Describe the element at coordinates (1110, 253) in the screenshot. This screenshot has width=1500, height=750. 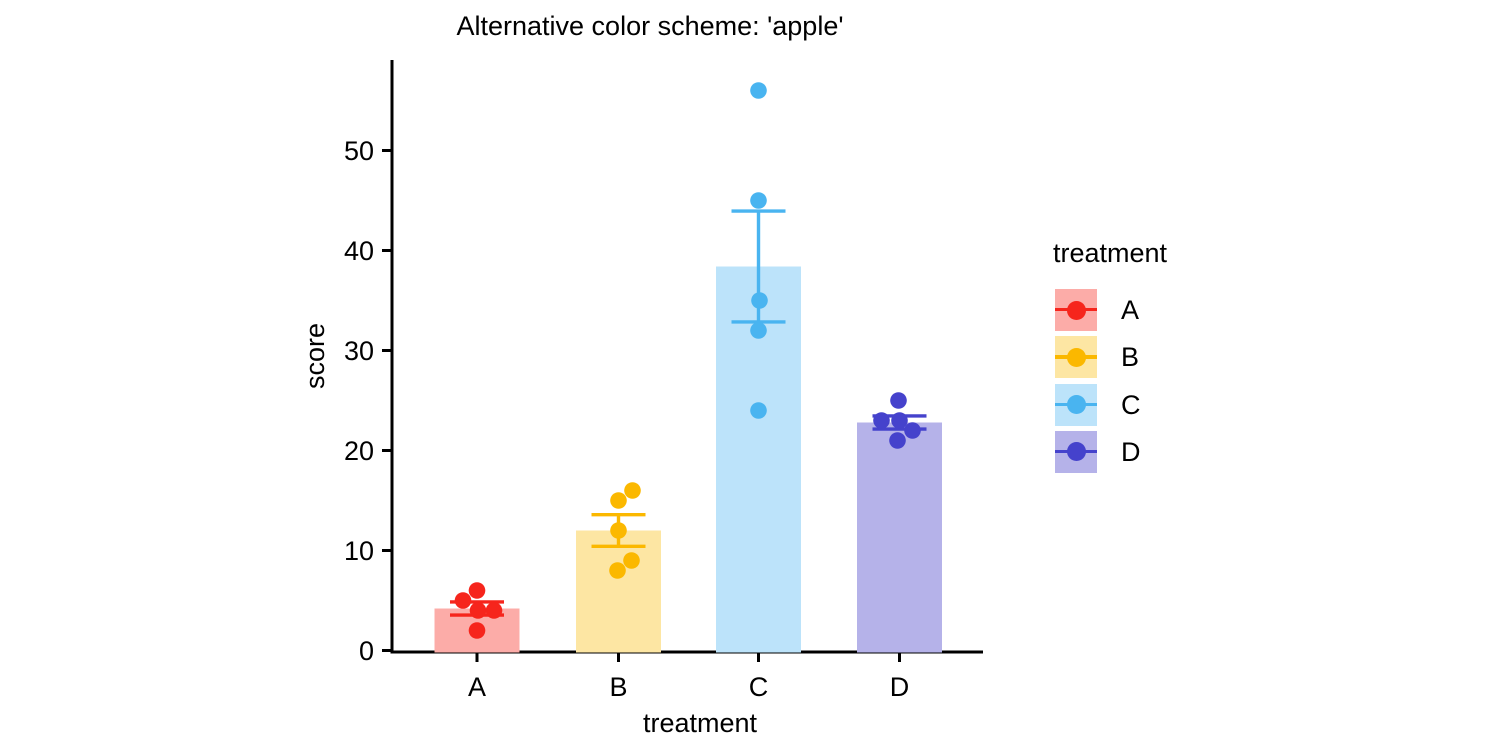
I see `legend-title: treatment` at that location.